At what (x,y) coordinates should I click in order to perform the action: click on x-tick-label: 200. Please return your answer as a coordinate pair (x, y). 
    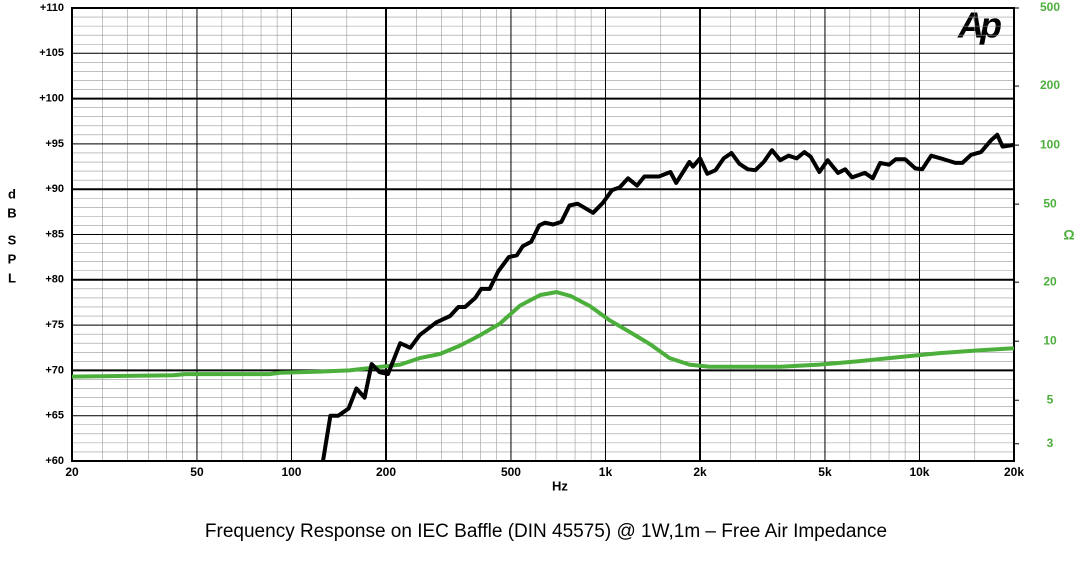
    Looking at the image, I should click on (386, 472).